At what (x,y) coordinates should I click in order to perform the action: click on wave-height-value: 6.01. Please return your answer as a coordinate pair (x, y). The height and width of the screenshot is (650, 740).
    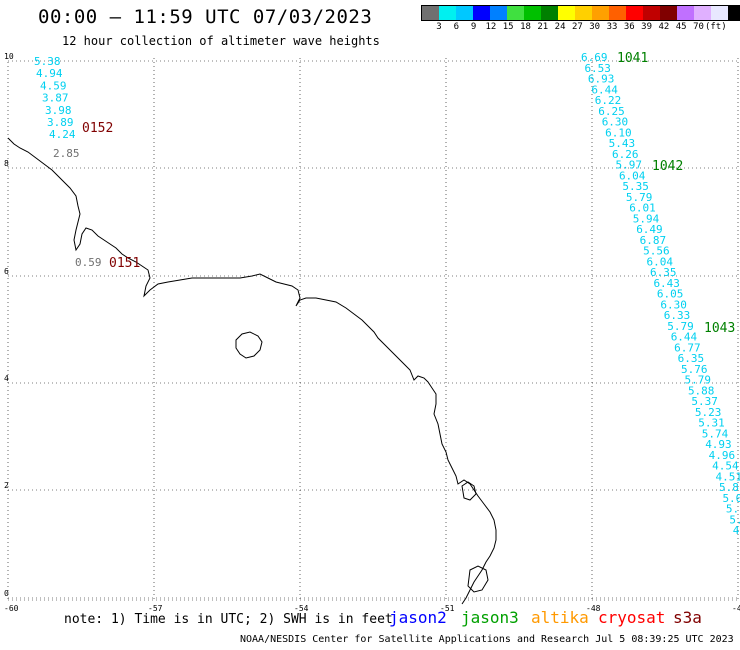
    Looking at the image, I should click on (642, 208).